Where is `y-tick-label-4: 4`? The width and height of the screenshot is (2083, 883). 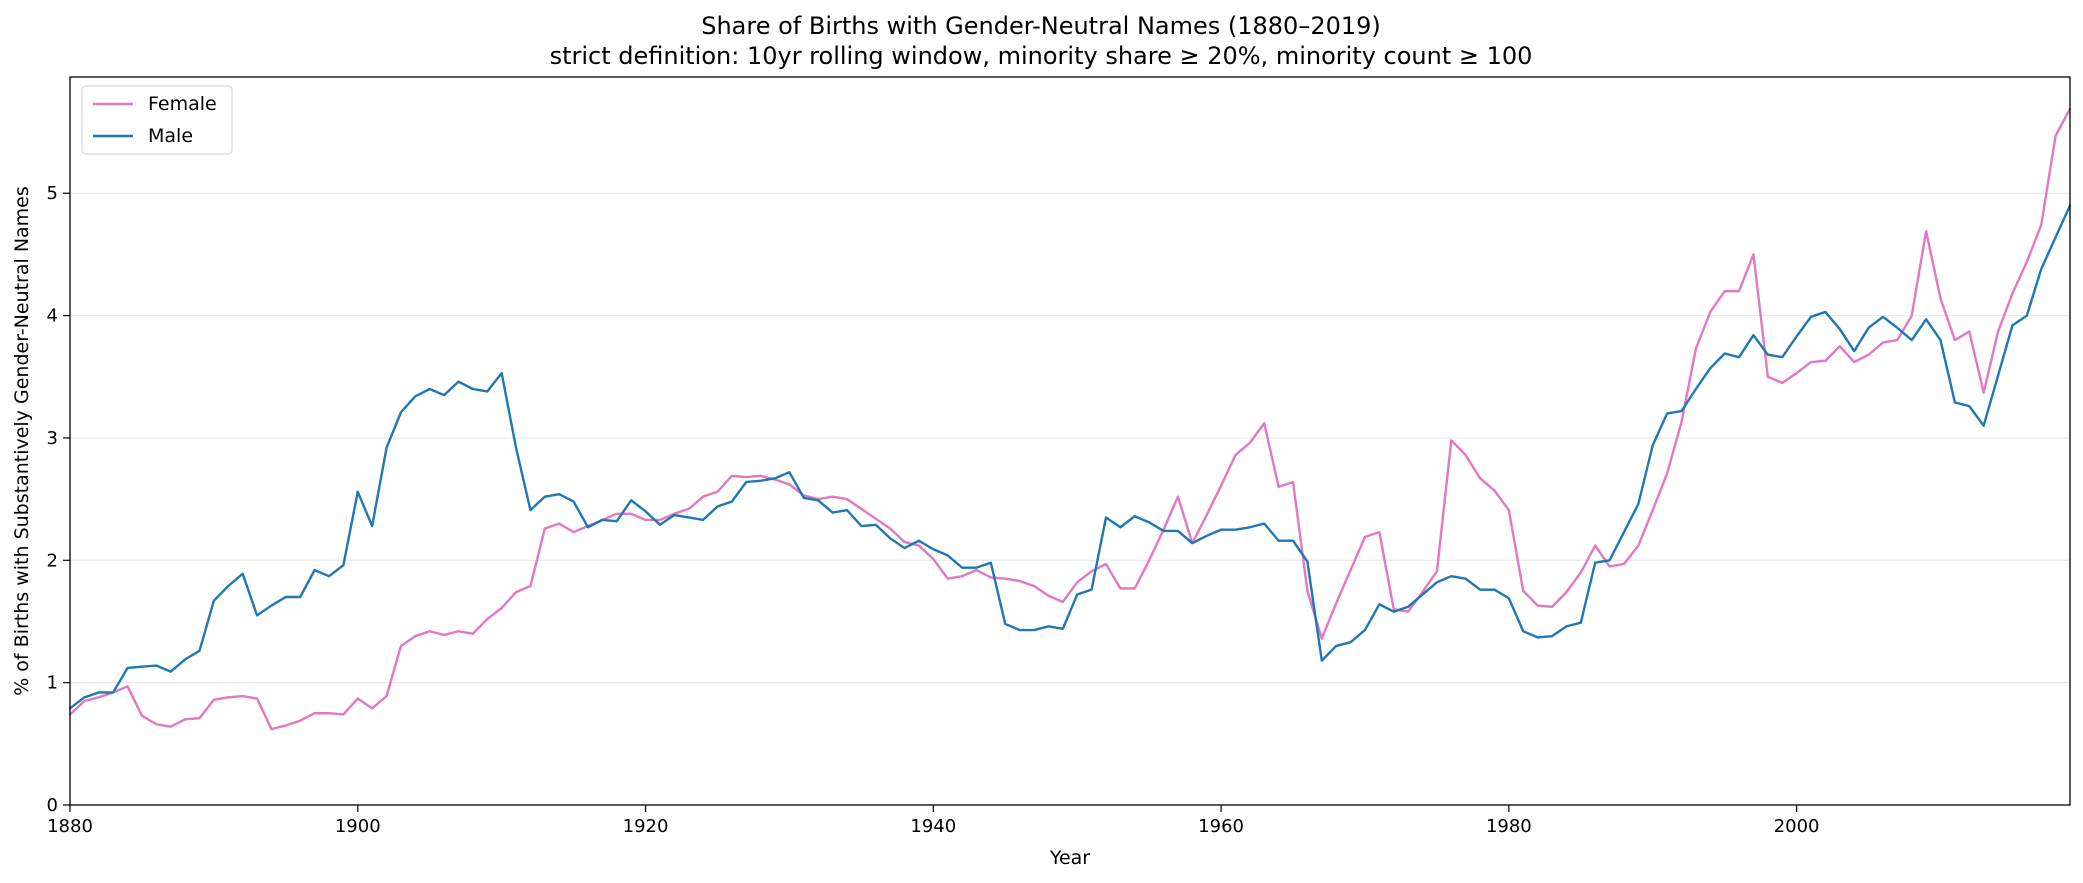 y-tick-label-4: 4 is located at coordinates (52, 316).